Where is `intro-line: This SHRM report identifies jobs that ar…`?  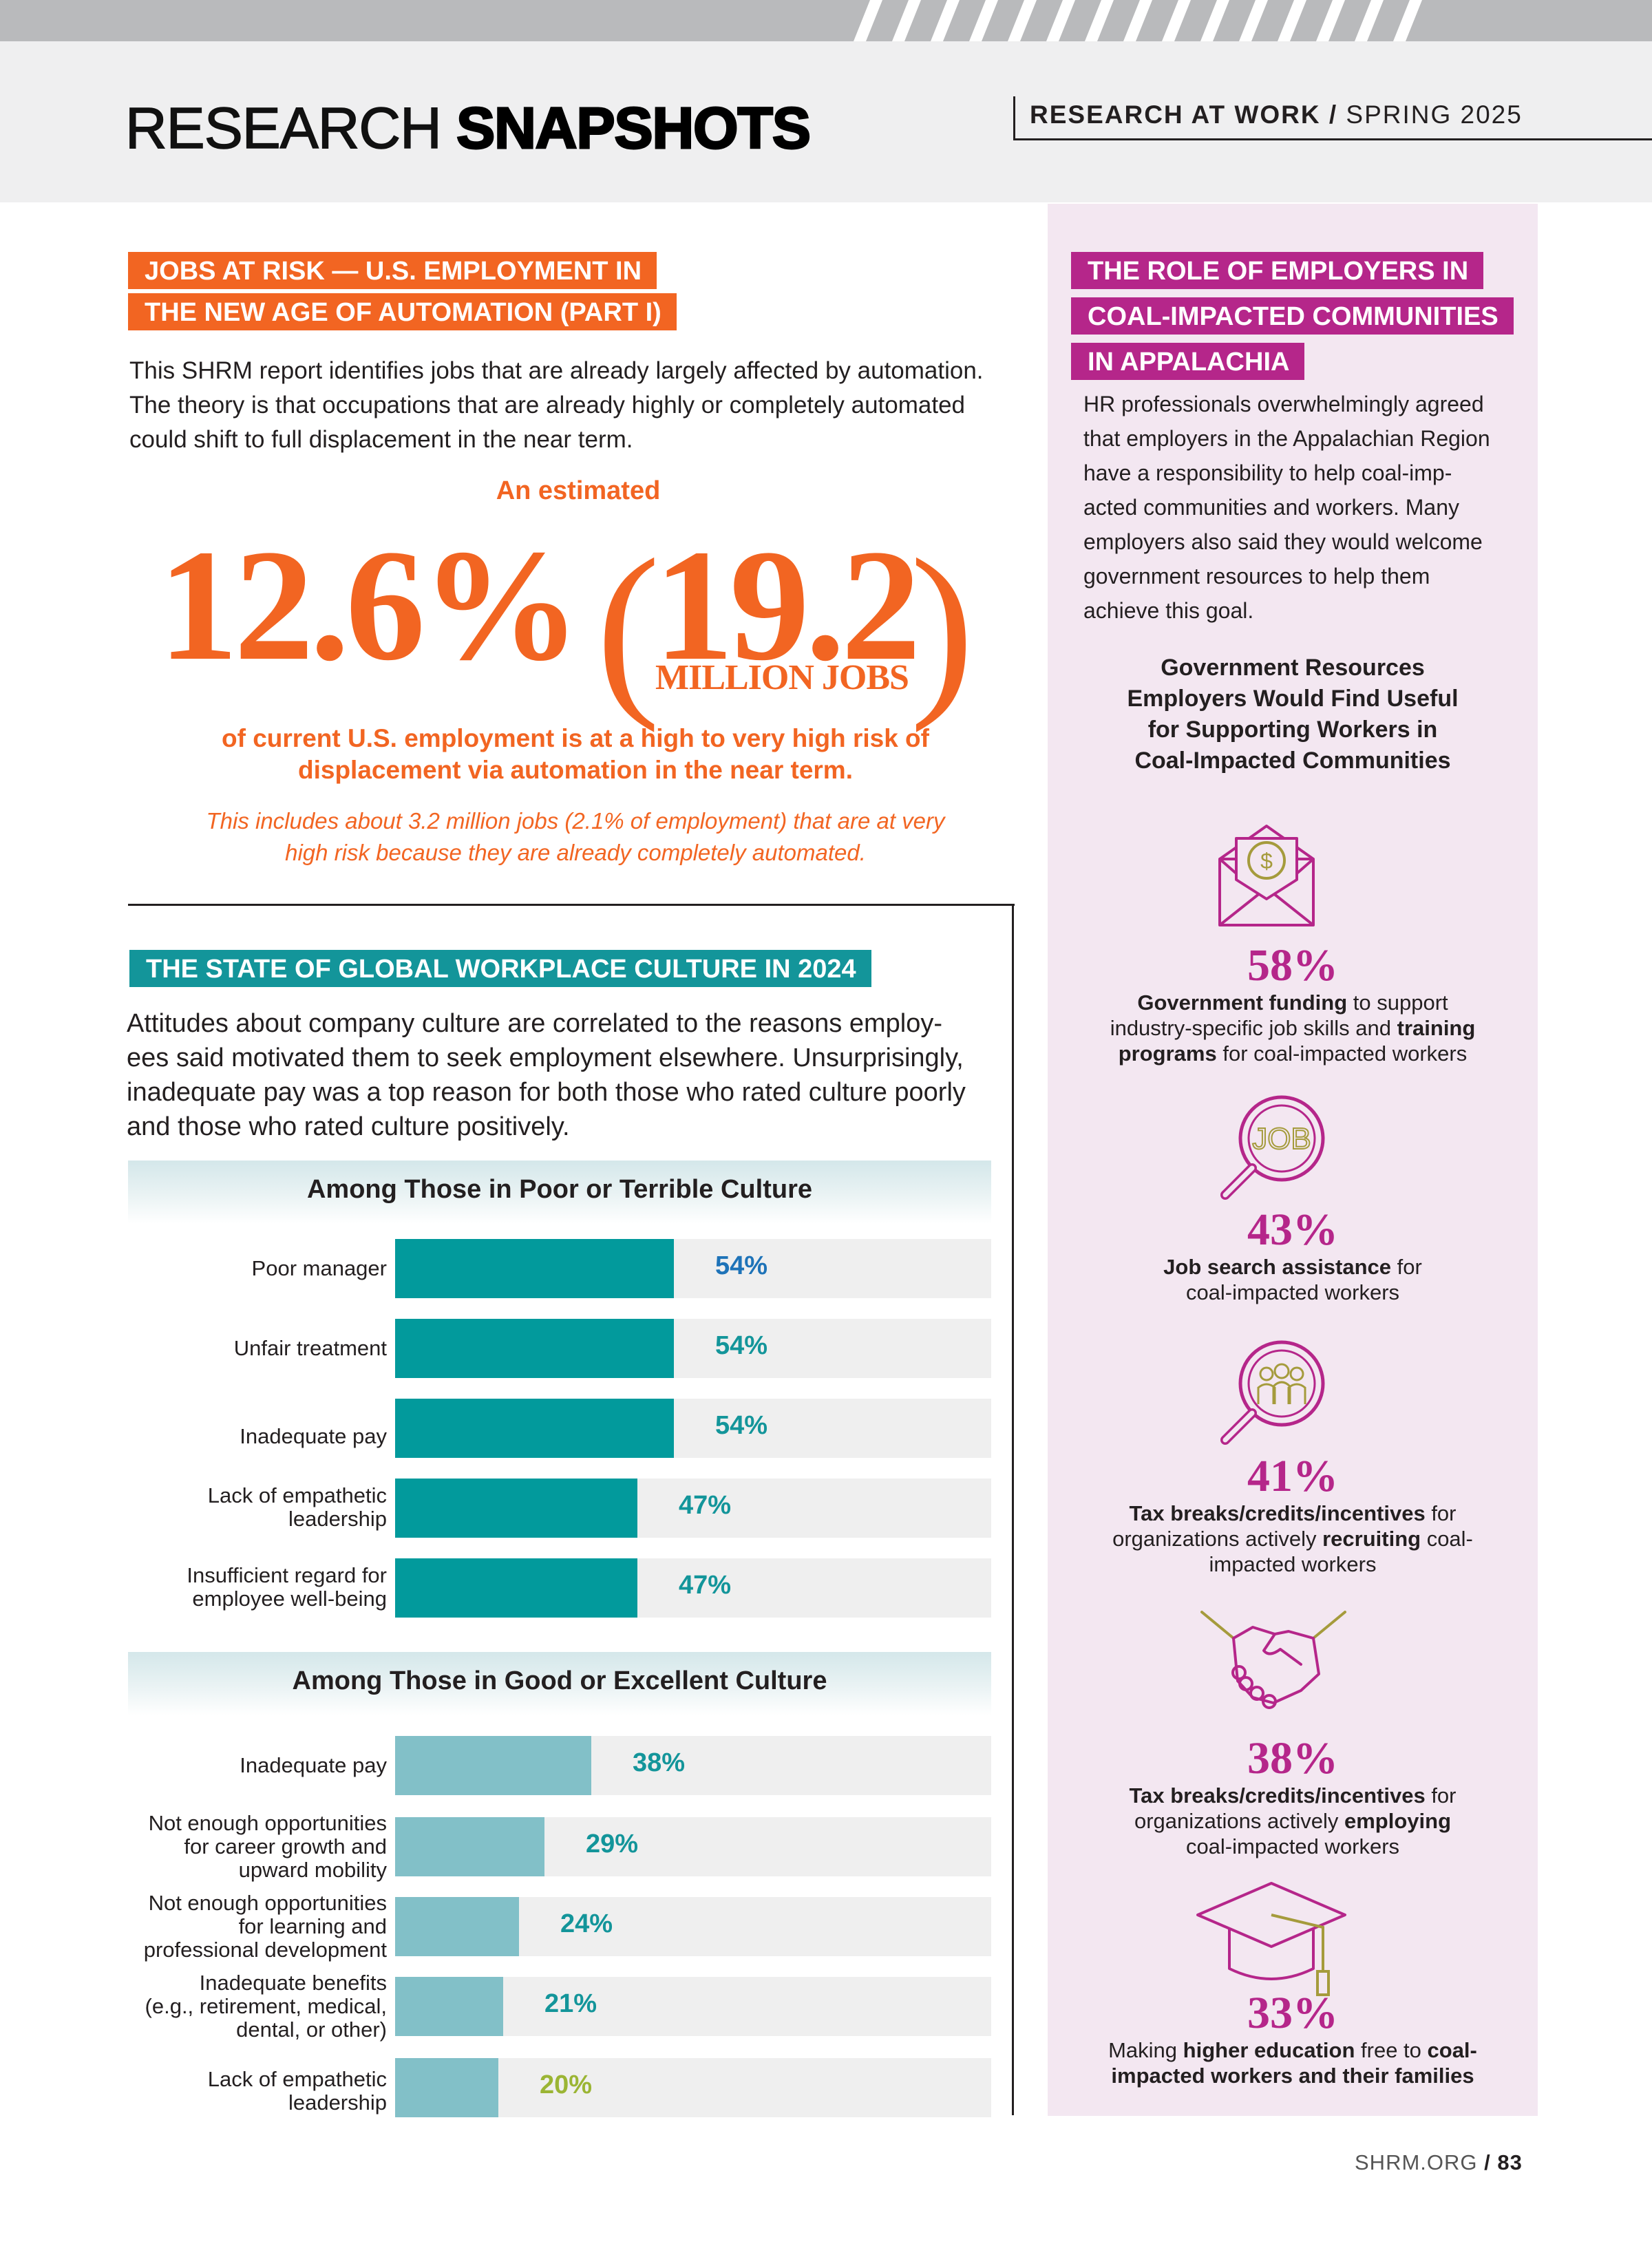
intro-line: This SHRM report identifies jobs that ar… is located at coordinates (556, 370).